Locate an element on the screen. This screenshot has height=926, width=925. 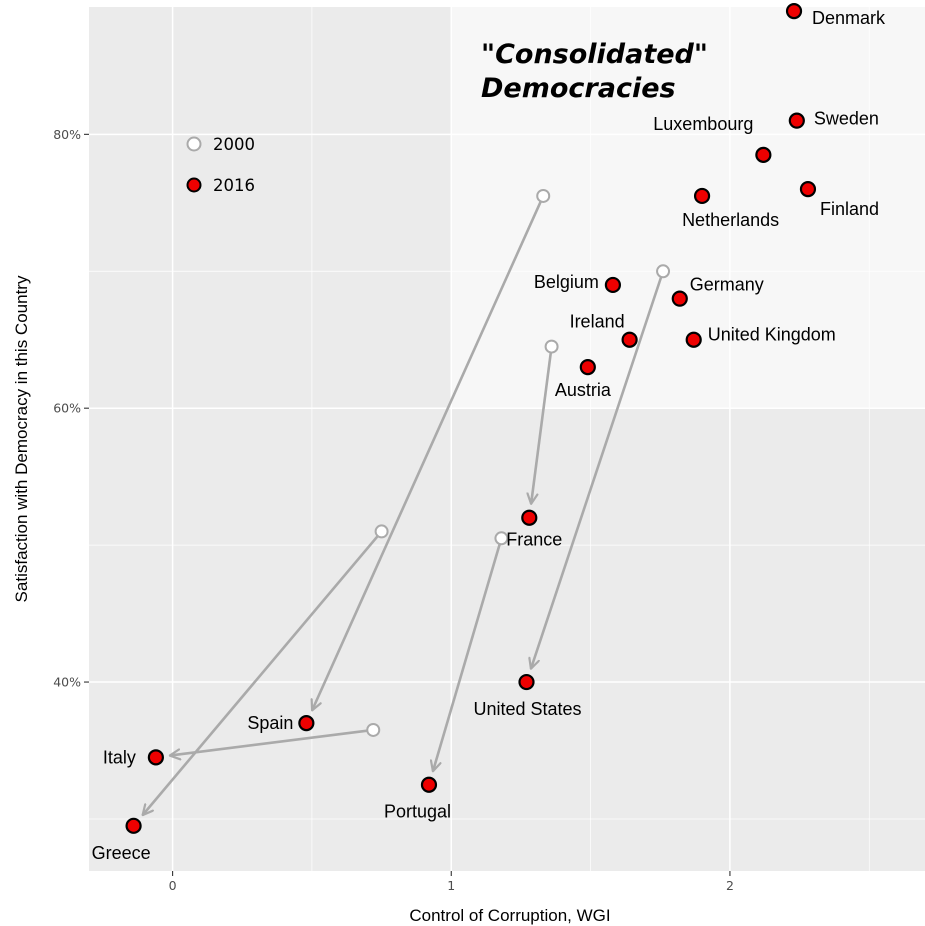
annotation-close-quote: " is located at coordinates (701, 54).